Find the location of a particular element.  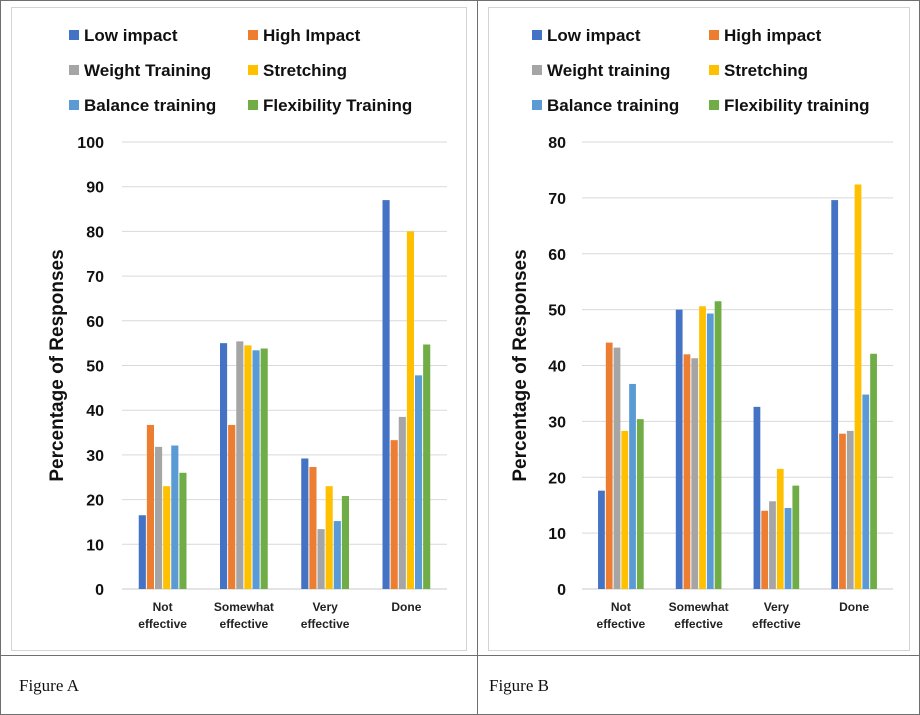

chart-a-legend-label-3: Stretching is located at coordinates (305, 70).